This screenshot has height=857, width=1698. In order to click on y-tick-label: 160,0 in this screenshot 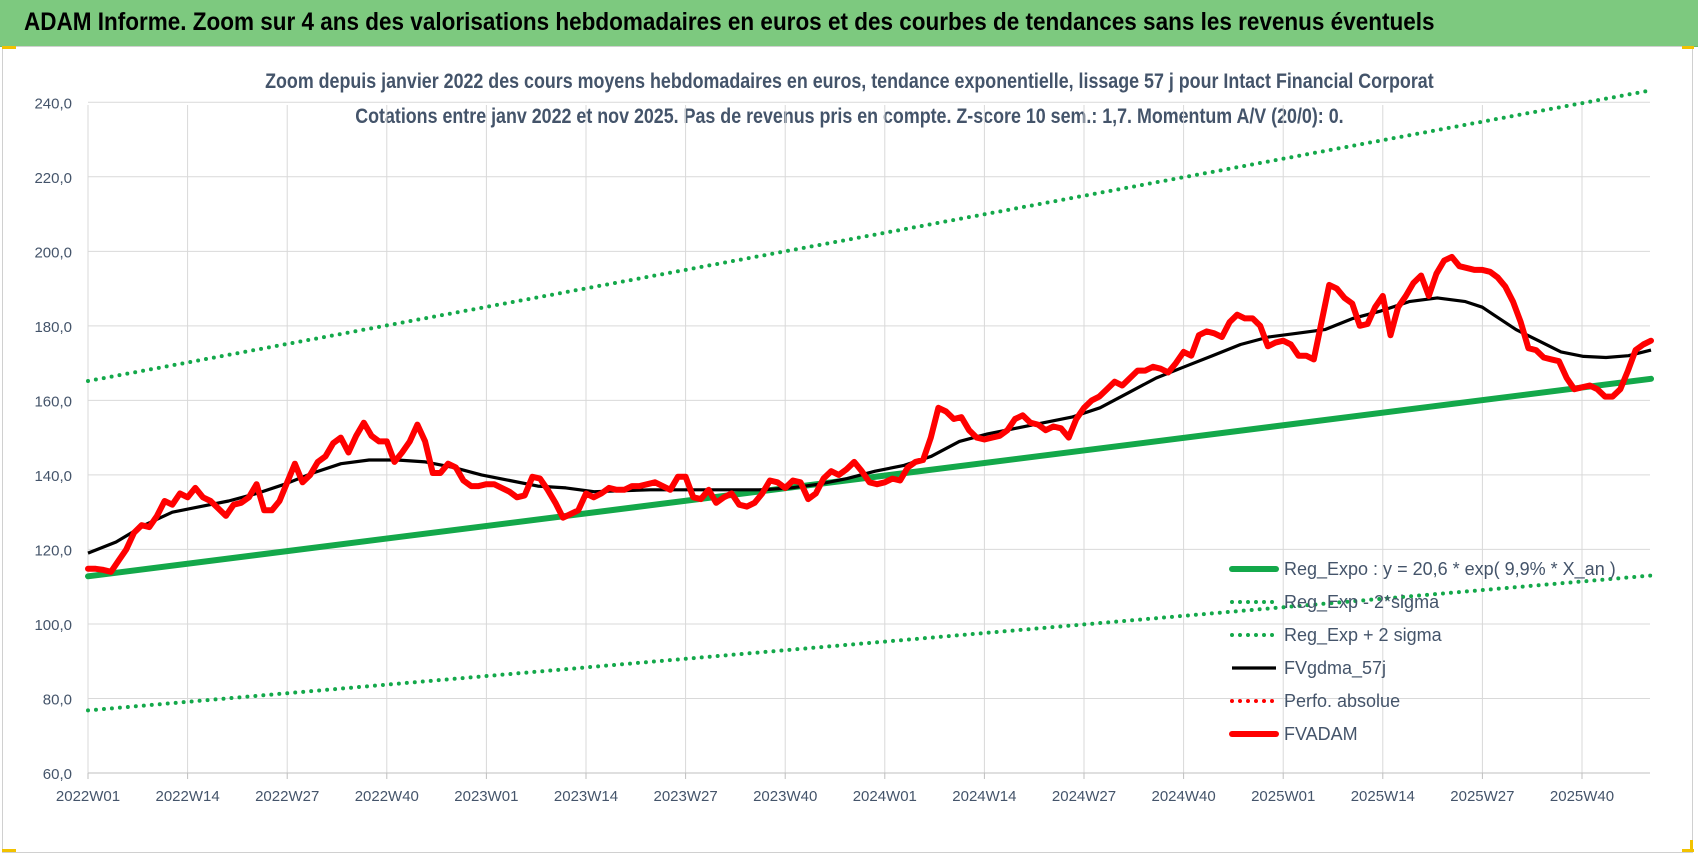, I will do `click(53, 401)`.